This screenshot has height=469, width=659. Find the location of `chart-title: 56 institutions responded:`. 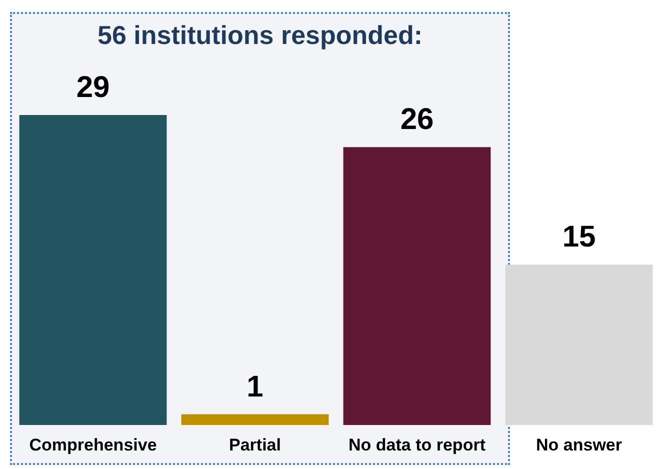

chart-title: 56 institutions responded: is located at coordinates (260, 35).